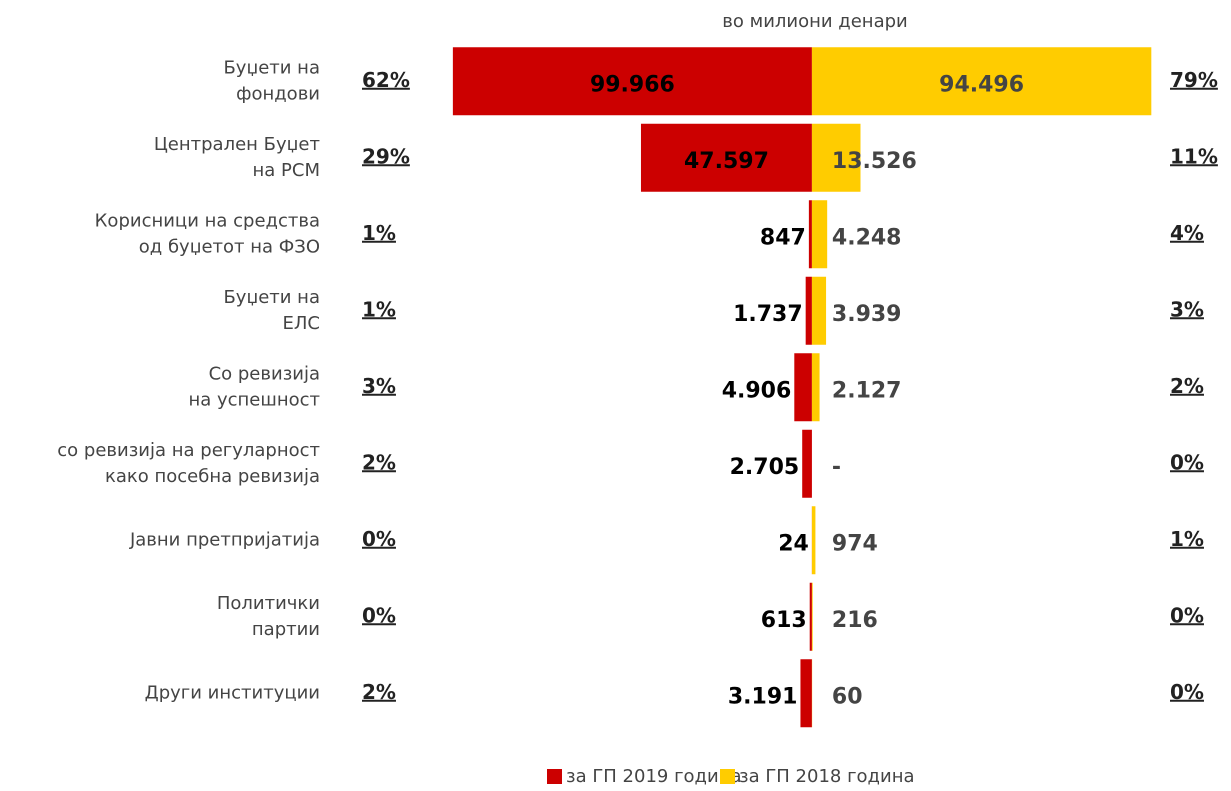  Describe the element at coordinates (1194, 80) in the screenshot. I see `share-label: 79%` at that location.